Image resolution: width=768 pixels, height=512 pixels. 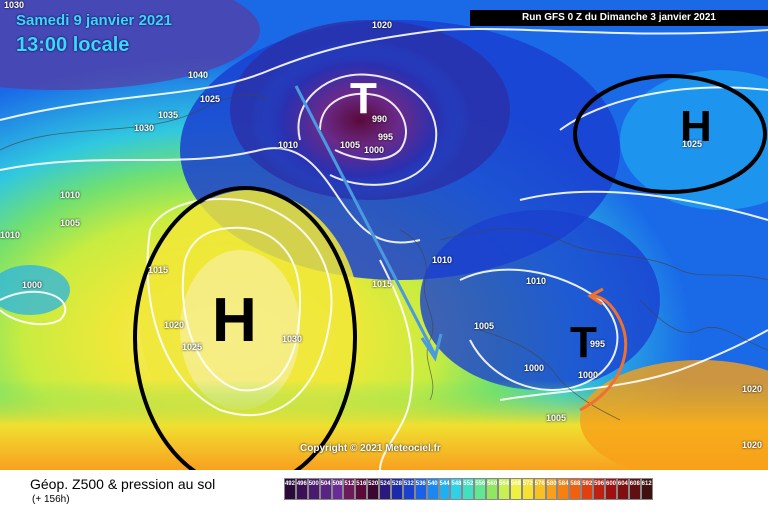 I want to click on scale-value: 564, so click(x=503, y=484).